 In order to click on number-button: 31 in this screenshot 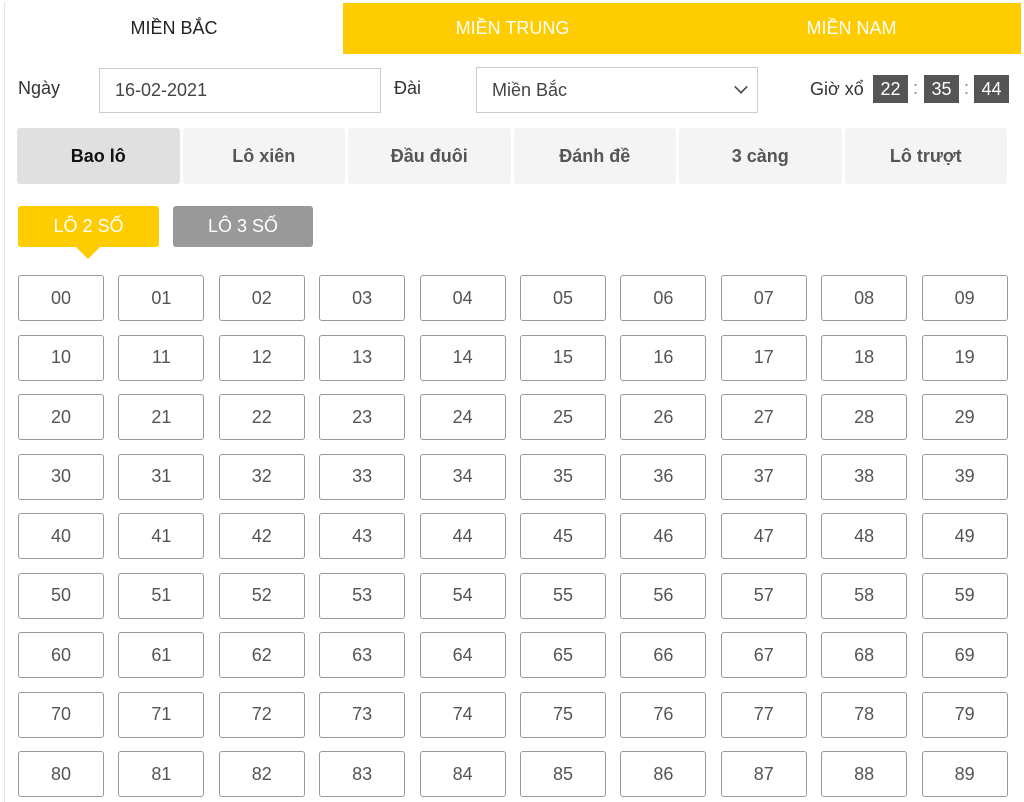, I will do `click(161, 476)`.